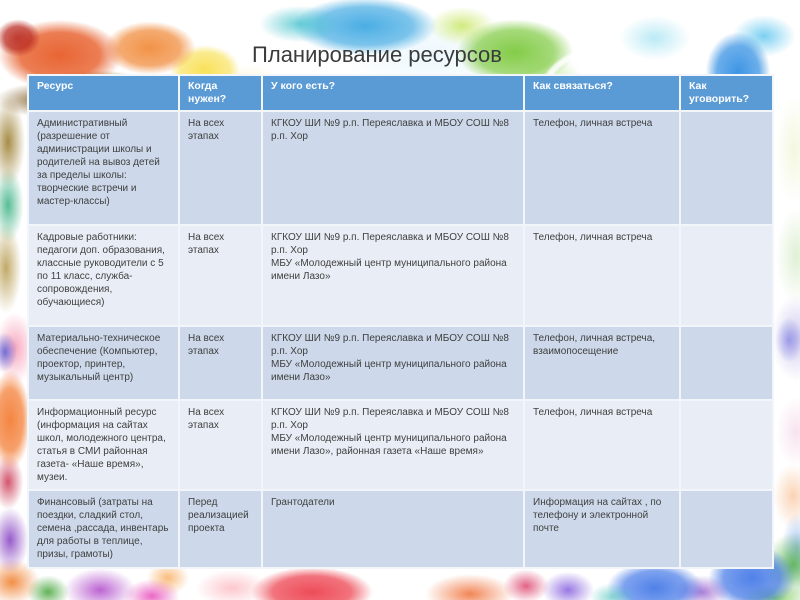 The width and height of the screenshot is (800, 600). Describe the element at coordinates (602, 363) in the screenshot. I see `cell-contact: Телефон, личная встреча, взаимопосещение` at that location.